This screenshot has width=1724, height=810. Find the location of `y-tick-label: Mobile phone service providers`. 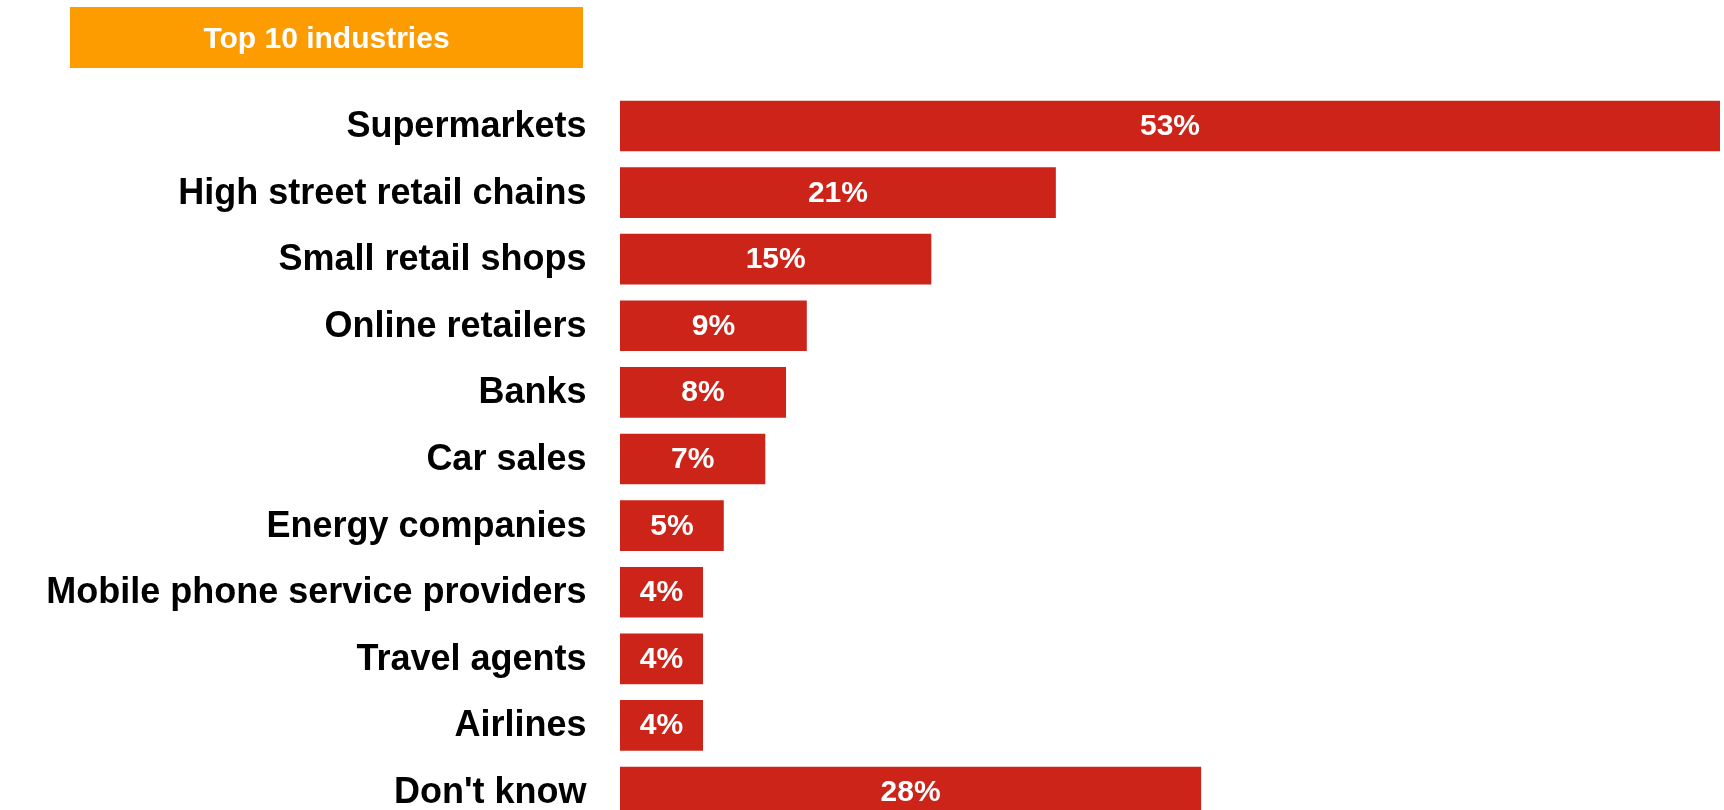

y-tick-label: Mobile phone service providers is located at coordinates (316, 591).